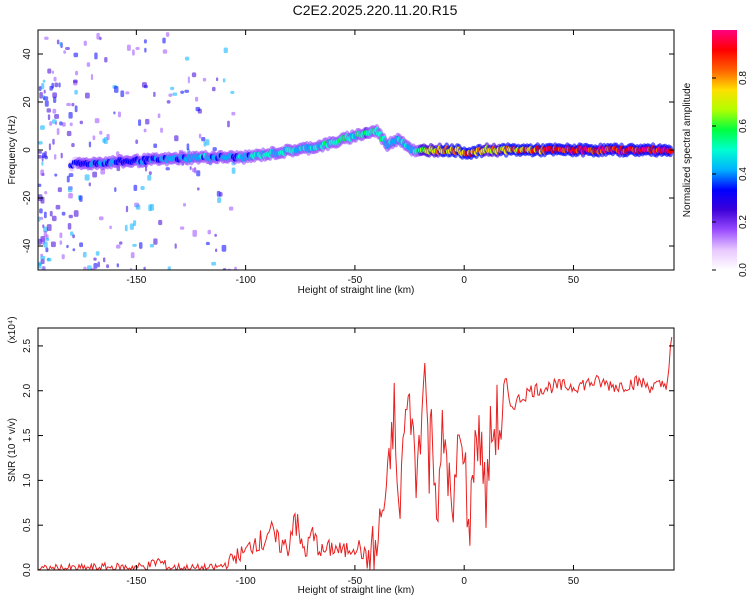  I want to click on colorbar-tick-label: 0.8, so click(743, 78).